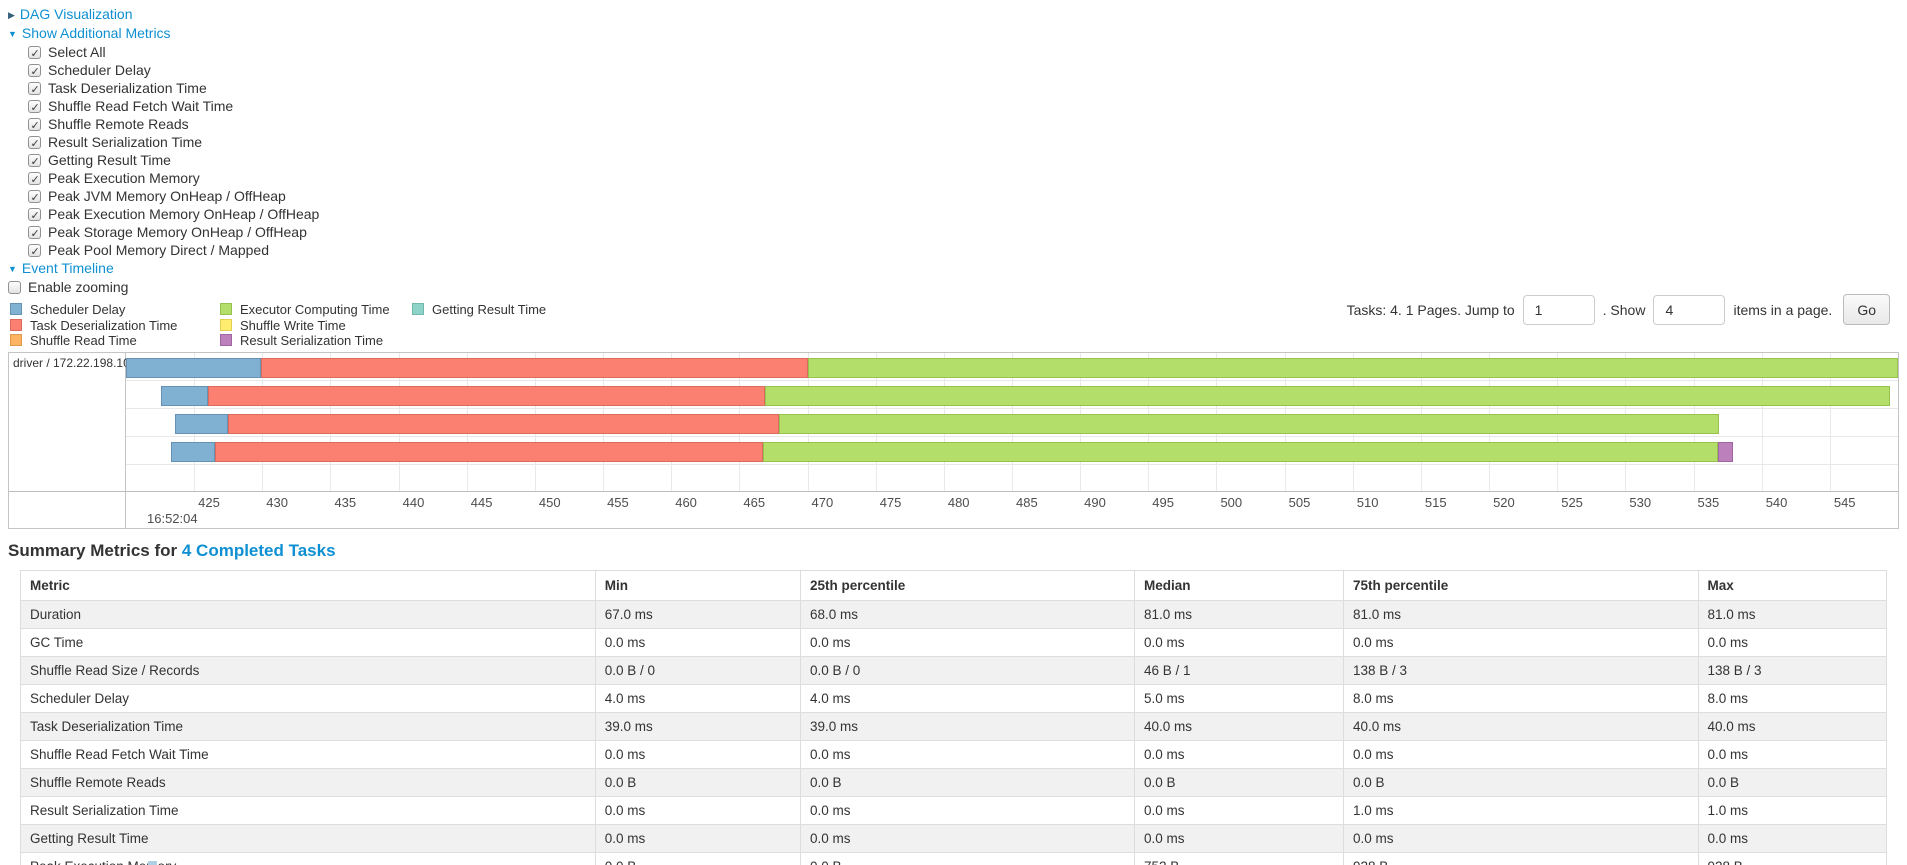 The height and width of the screenshot is (865, 1907). What do you see at coordinates (1783, 309) in the screenshot?
I see `items-in-page-label: items in a page.` at bounding box center [1783, 309].